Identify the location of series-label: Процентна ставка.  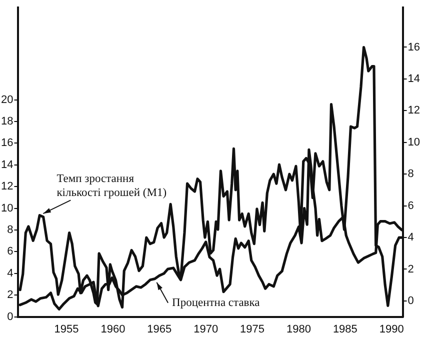
(216, 302).